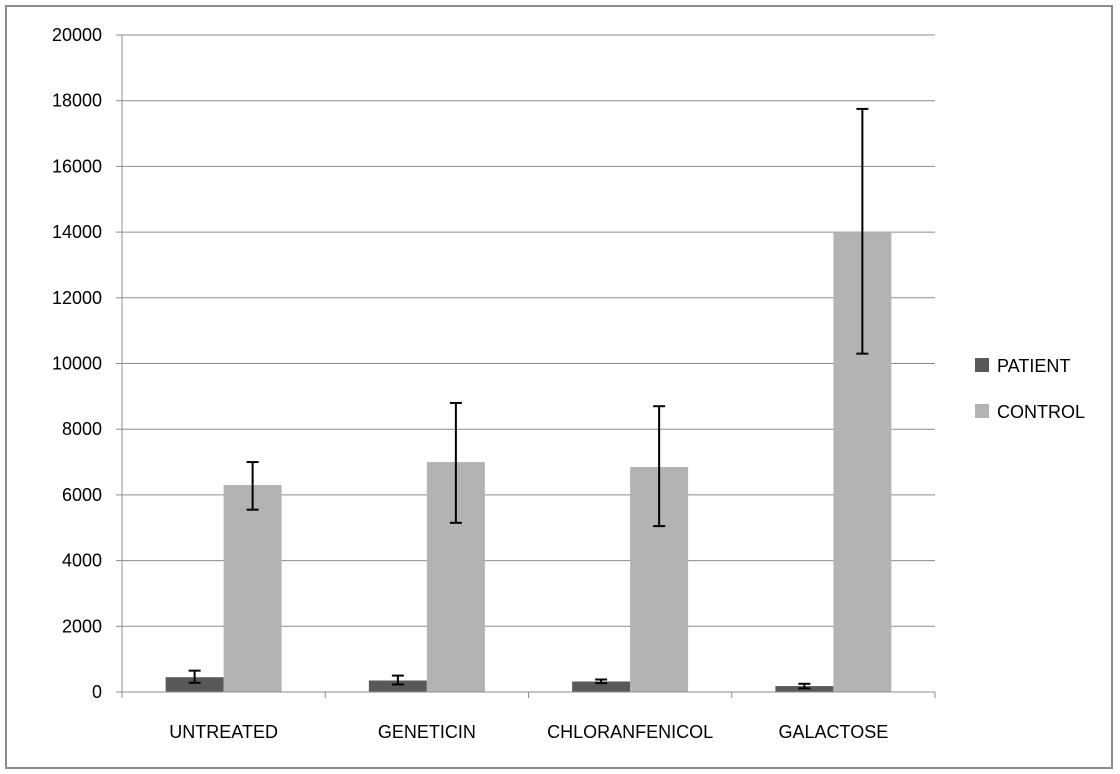 Image resolution: width=1120 pixels, height=774 pixels. What do you see at coordinates (194, 684) in the screenshot?
I see `bar-patient-untreated` at bounding box center [194, 684].